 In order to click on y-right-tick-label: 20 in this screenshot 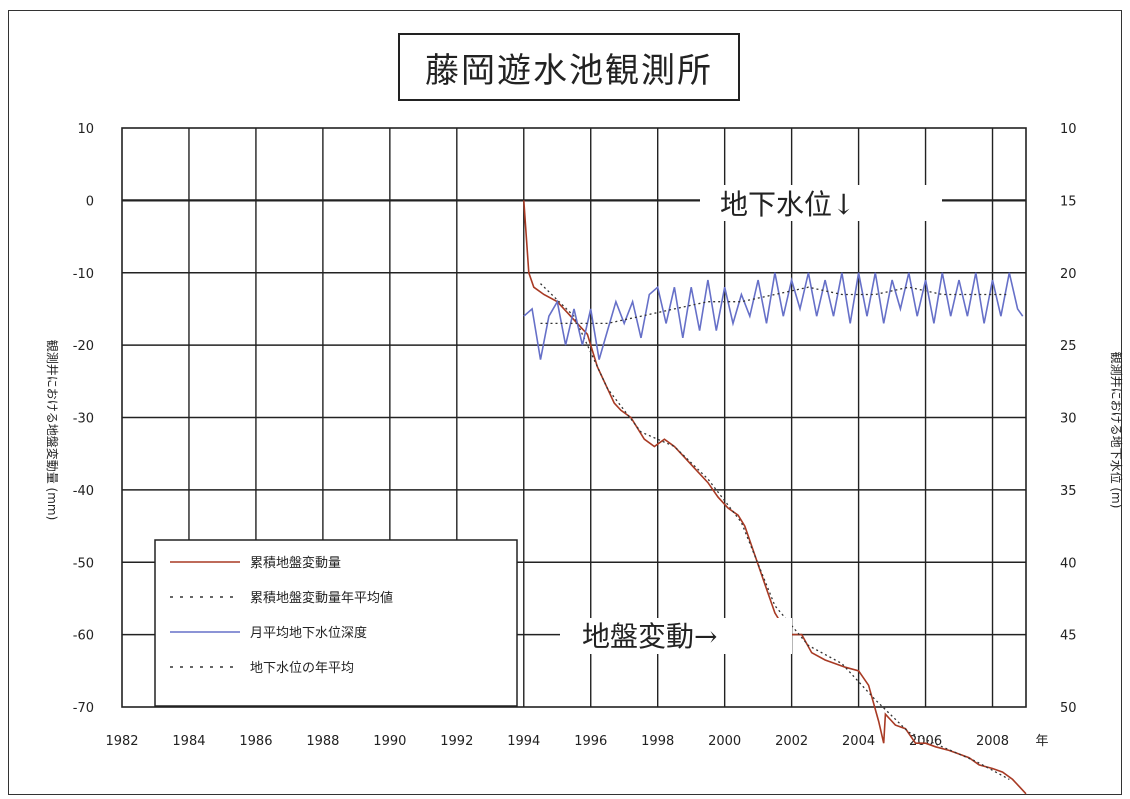, I will do `click(1068, 274)`.